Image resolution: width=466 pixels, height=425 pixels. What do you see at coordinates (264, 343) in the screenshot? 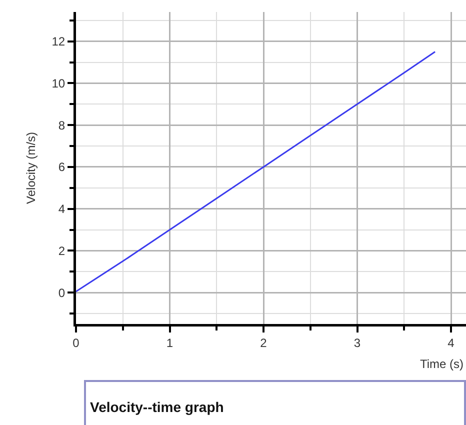
I see `x-tick-label: 2` at bounding box center [264, 343].